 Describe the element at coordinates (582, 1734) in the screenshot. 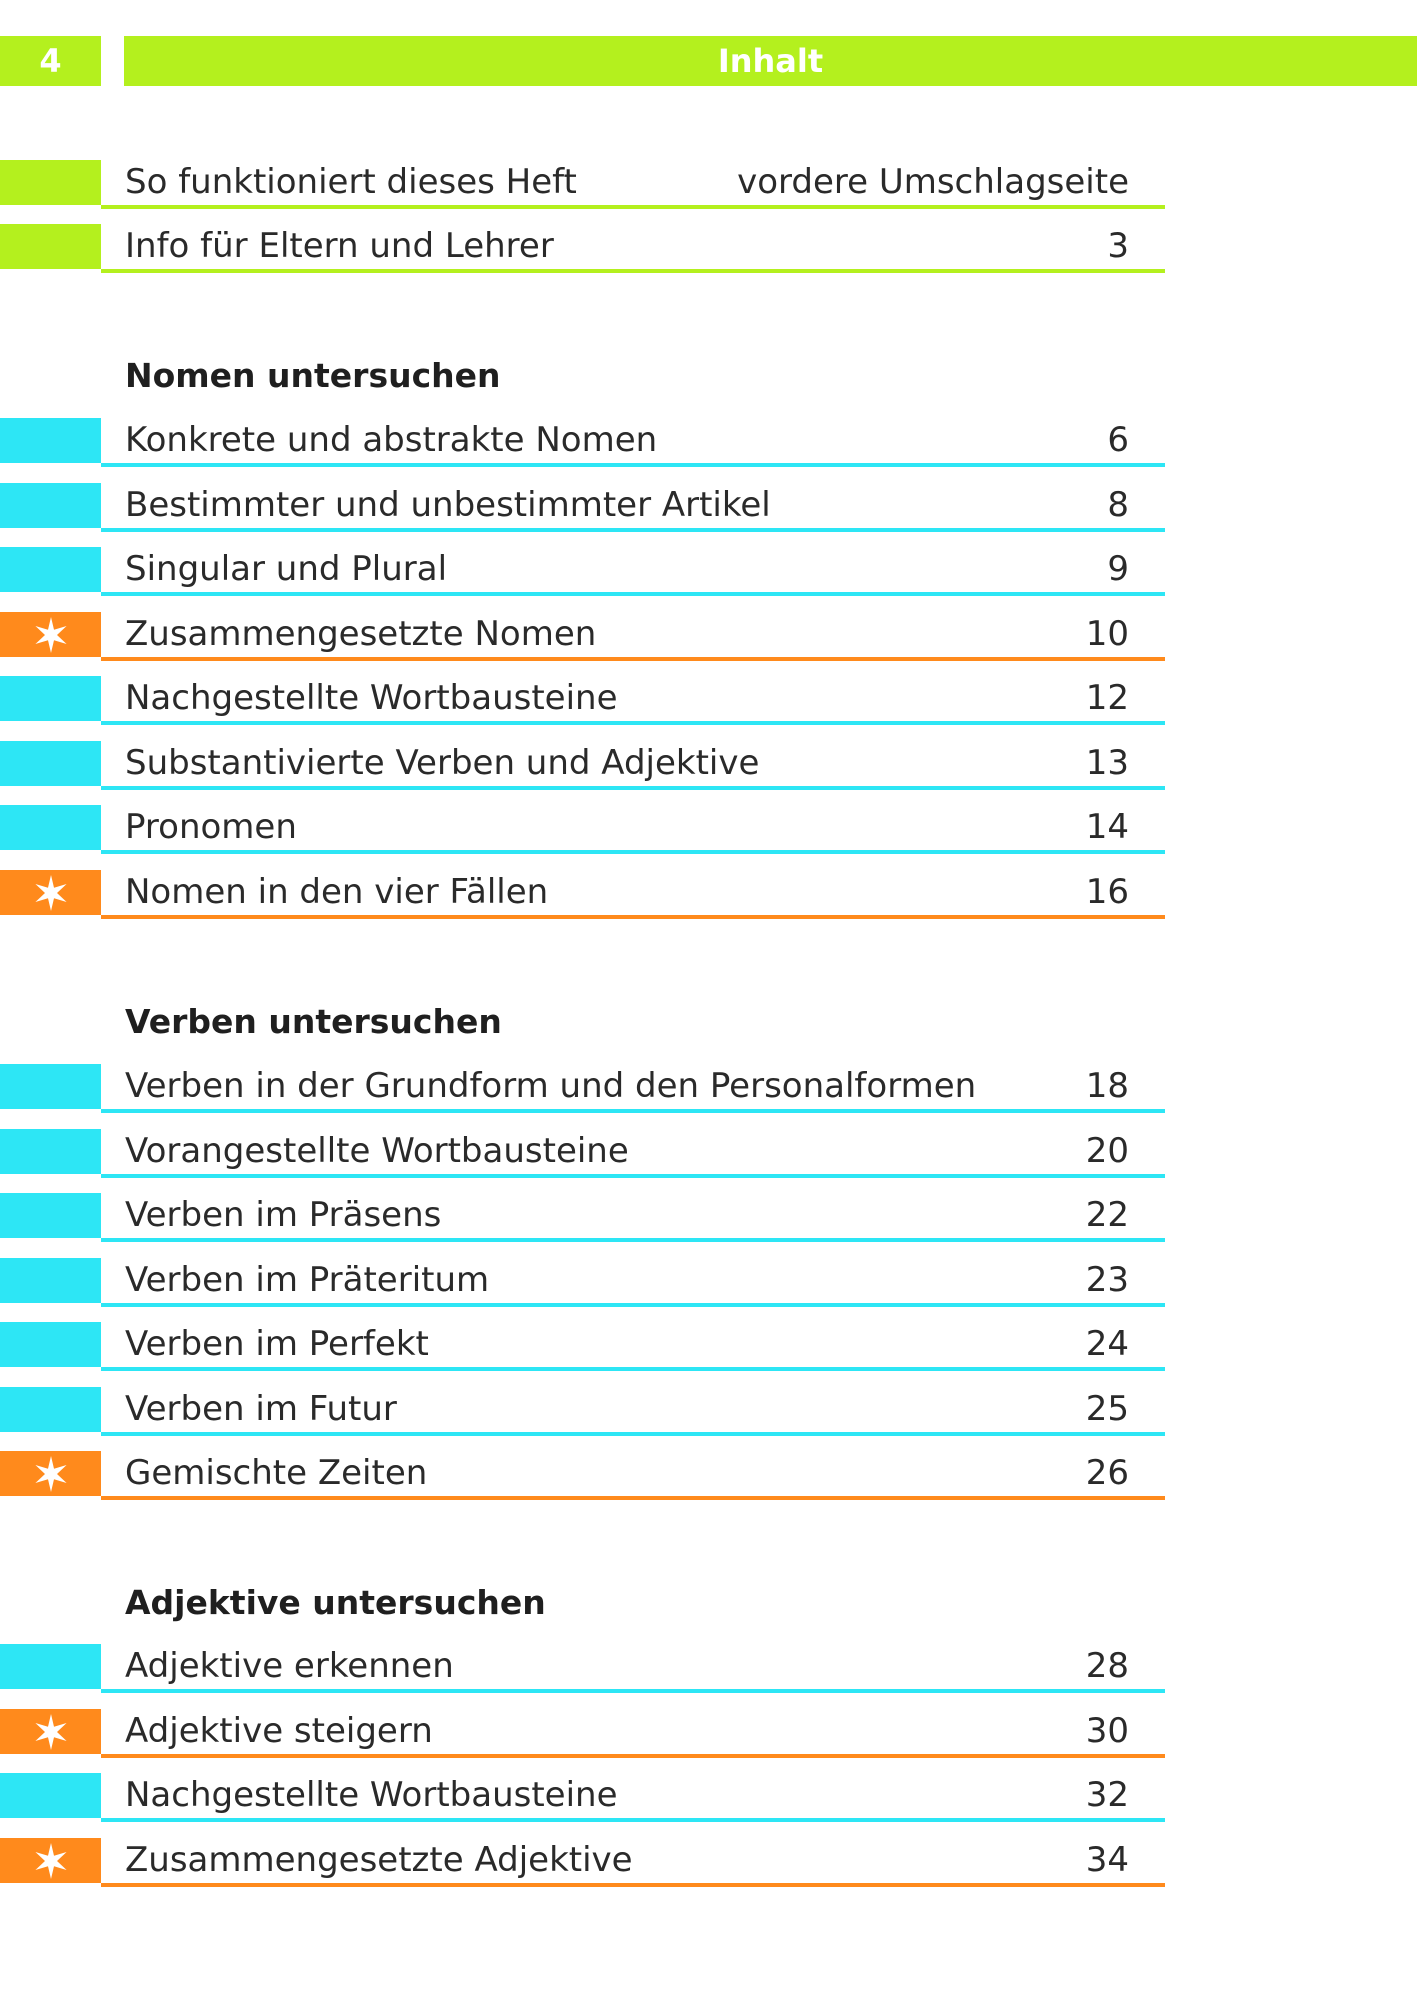

I see `toc-entry: Adjektive steigern 30` at that location.